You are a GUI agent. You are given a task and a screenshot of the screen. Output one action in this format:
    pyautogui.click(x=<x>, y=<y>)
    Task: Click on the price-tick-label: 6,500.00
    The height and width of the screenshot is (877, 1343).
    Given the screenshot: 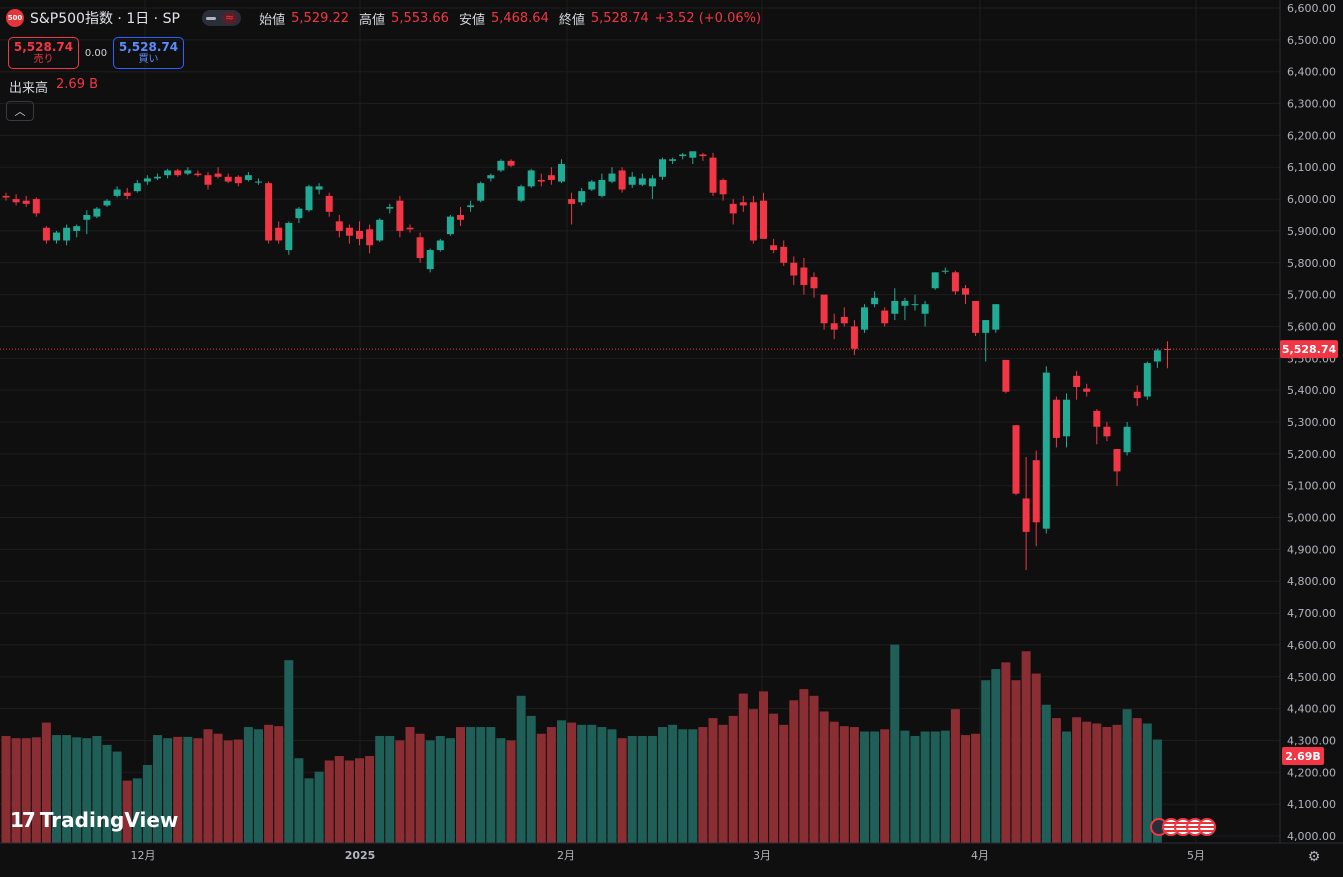 What is the action you would take?
    pyautogui.click(x=1311, y=40)
    